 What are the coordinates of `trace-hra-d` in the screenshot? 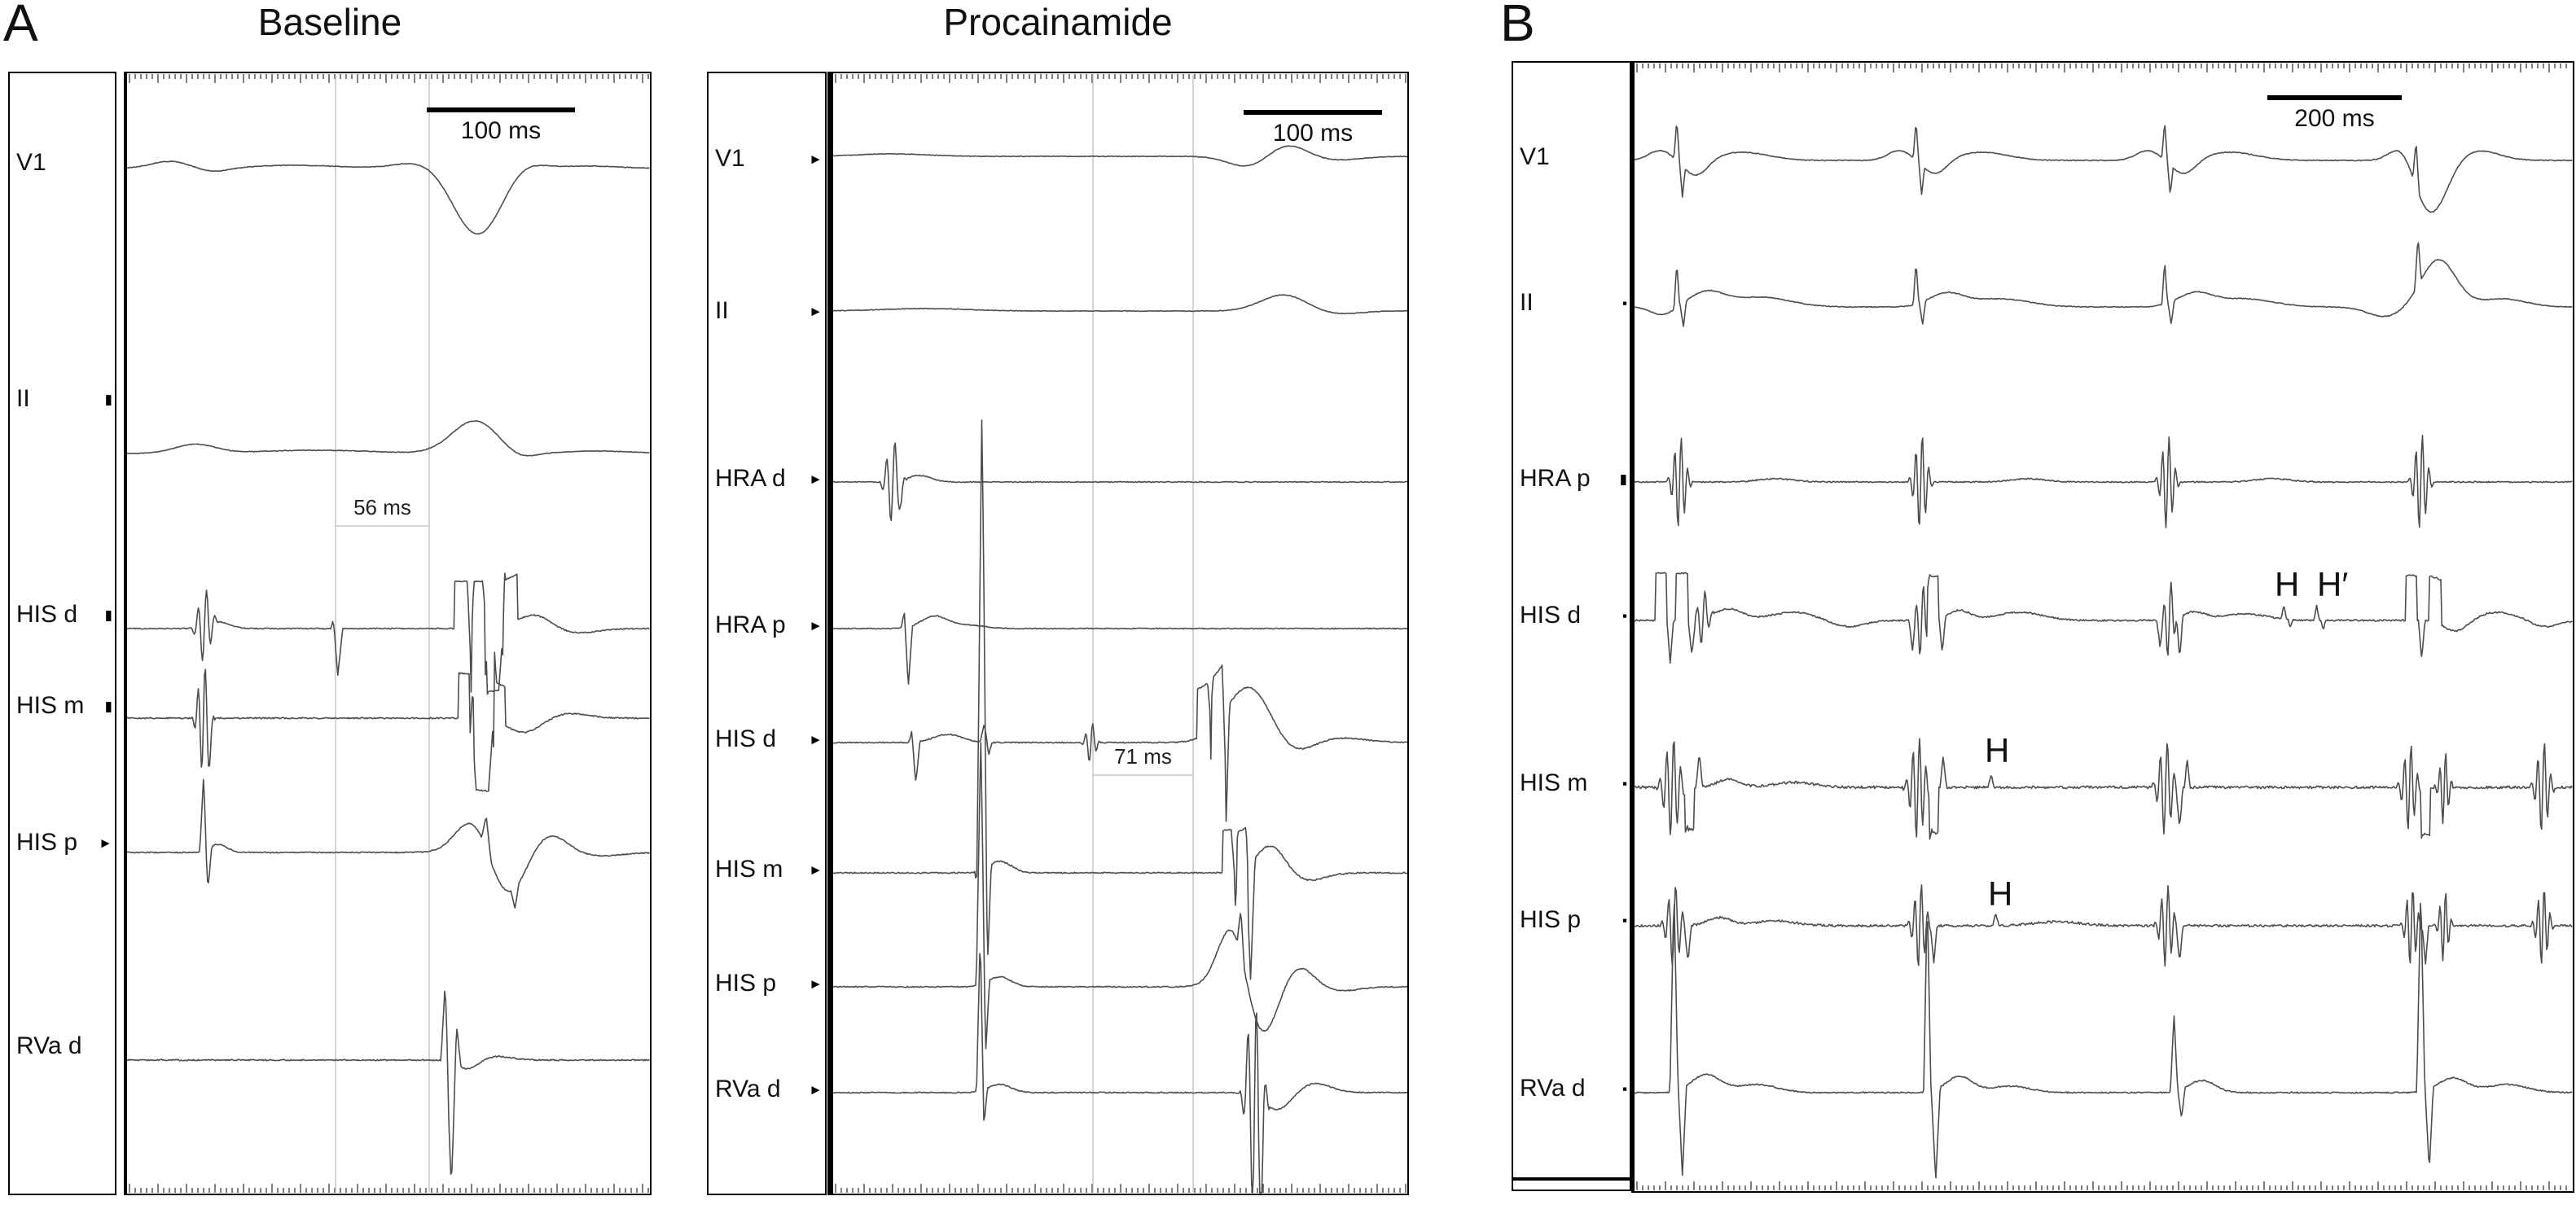 It's located at (1120, 482).